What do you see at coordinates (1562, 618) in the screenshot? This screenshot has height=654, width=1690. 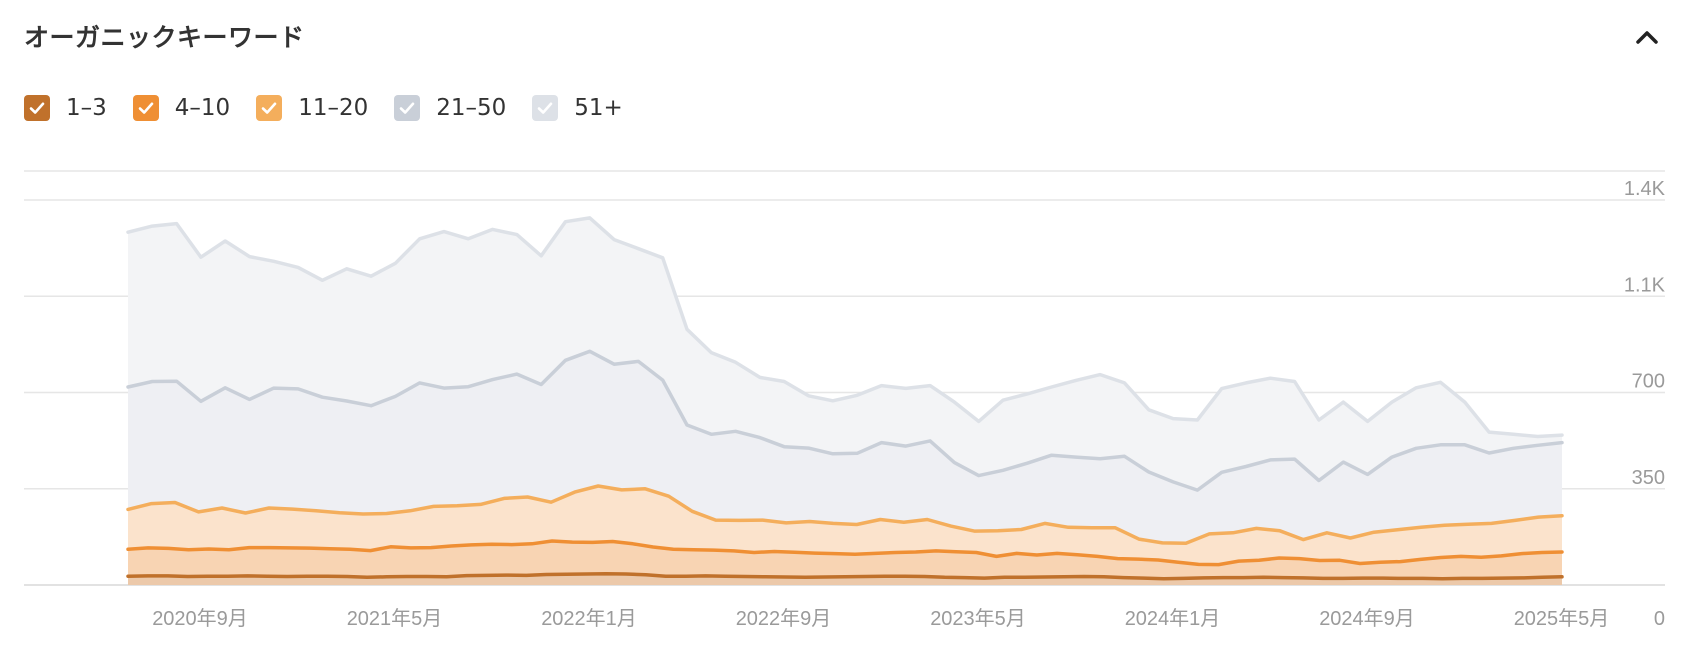 I see `x-tick-label: 2025年5月` at bounding box center [1562, 618].